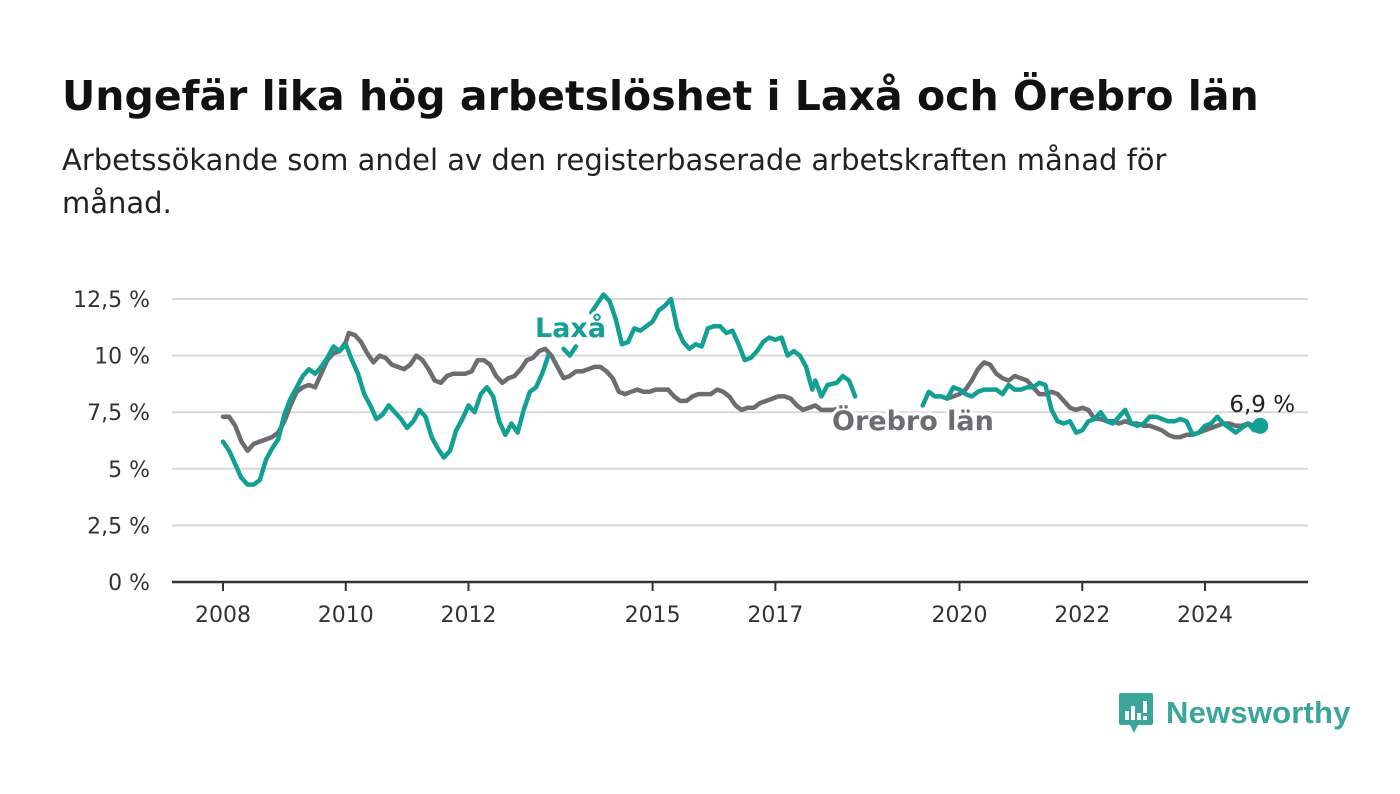 This screenshot has width=1400, height=794. What do you see at coordinates (129, 470) in the screenshot?
I see `y-tick-label: 5 %` at bounding box center [129, 470].